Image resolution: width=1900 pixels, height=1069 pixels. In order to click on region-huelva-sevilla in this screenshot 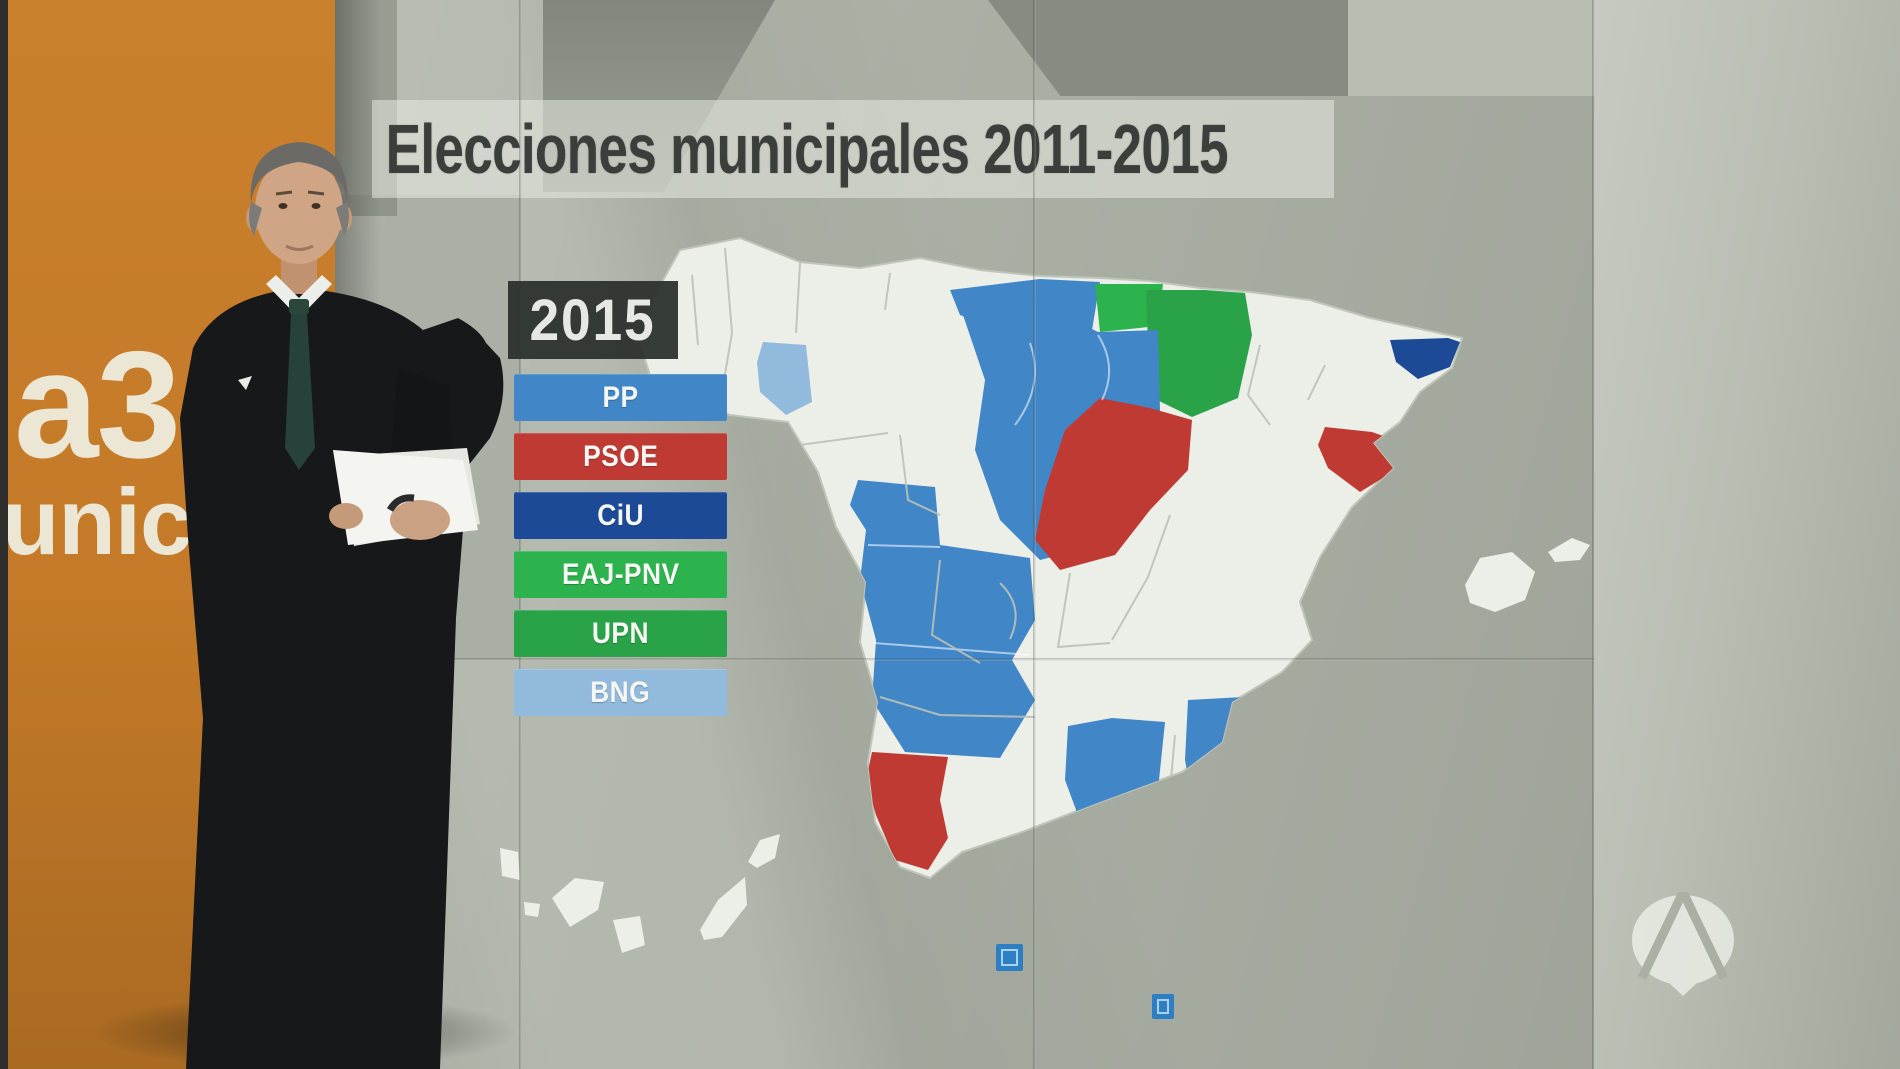, I will do `click(907, 811)`.